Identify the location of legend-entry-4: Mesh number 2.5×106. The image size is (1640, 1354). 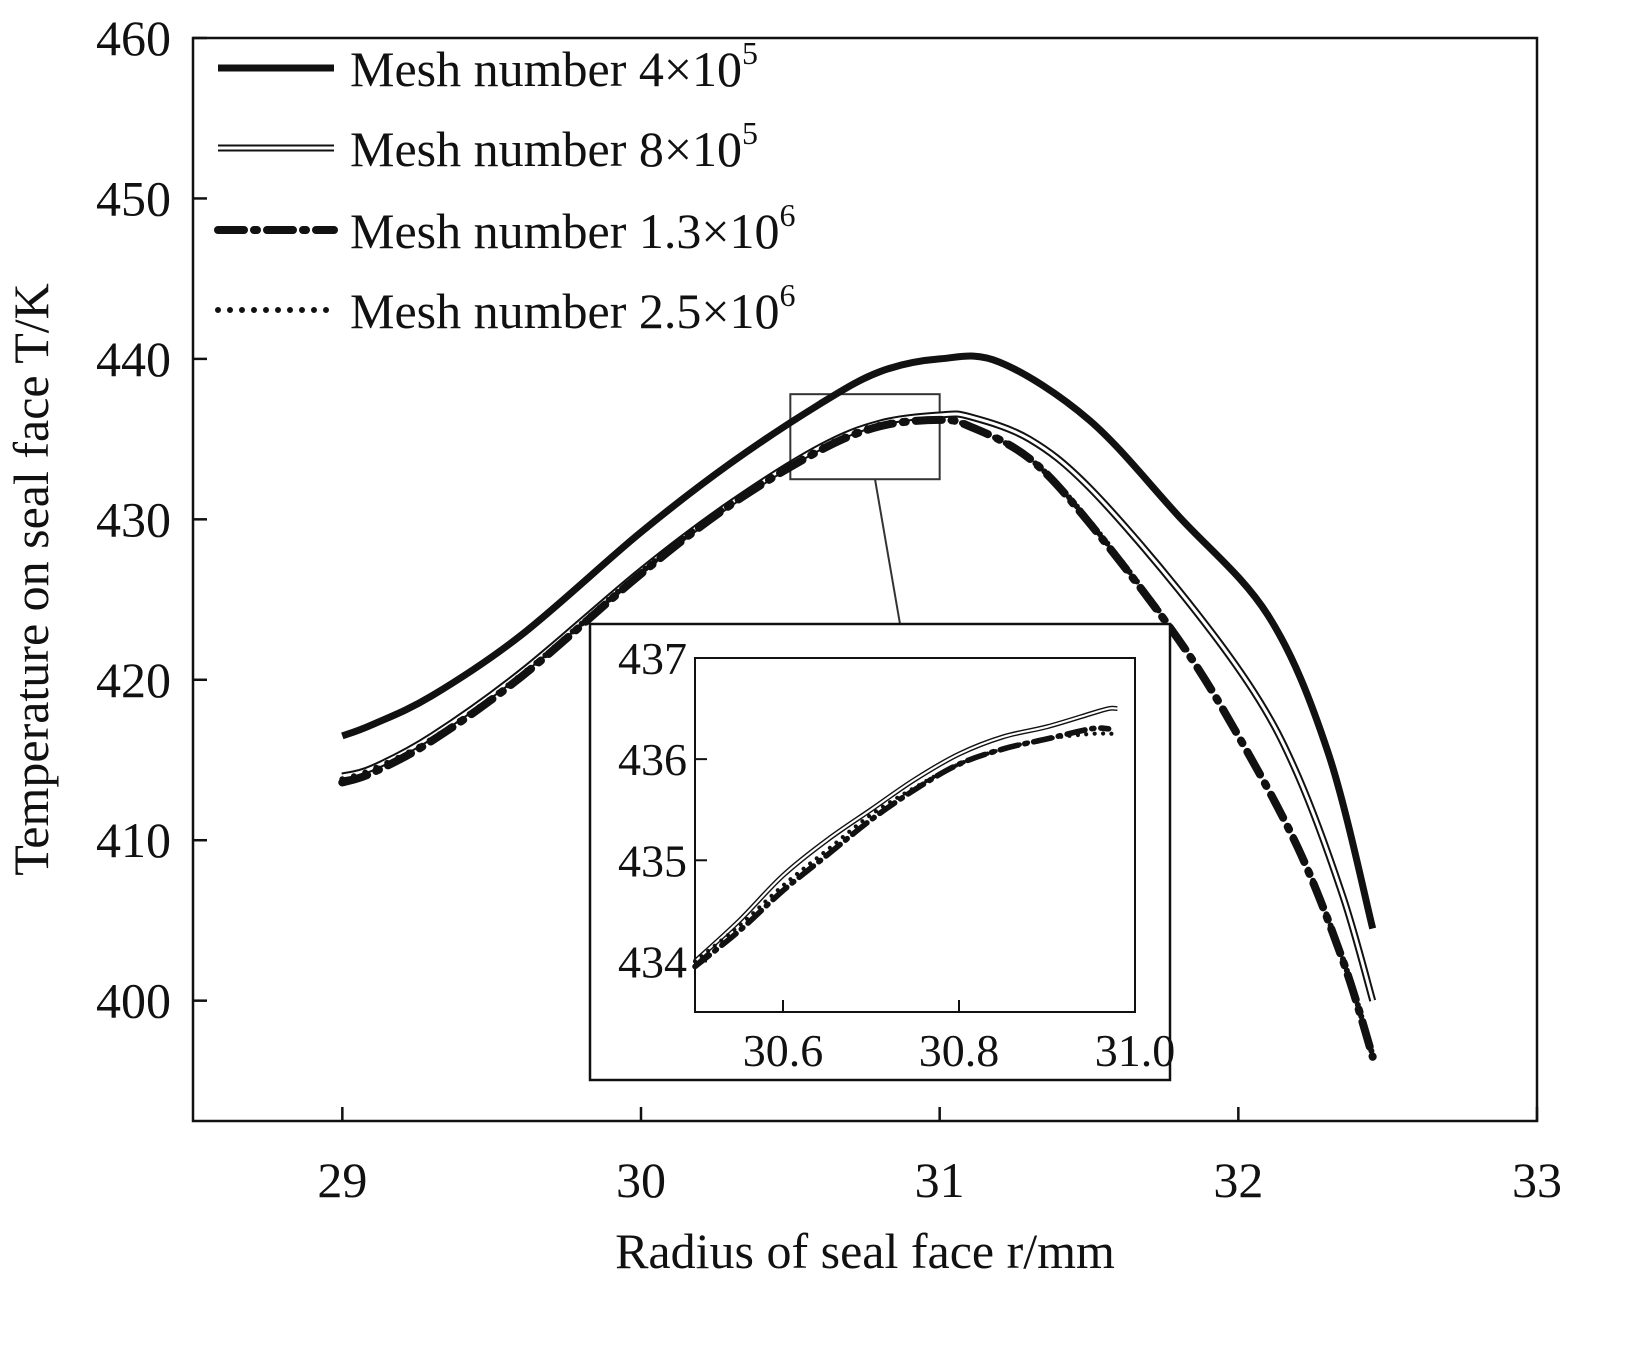
(505, 308).